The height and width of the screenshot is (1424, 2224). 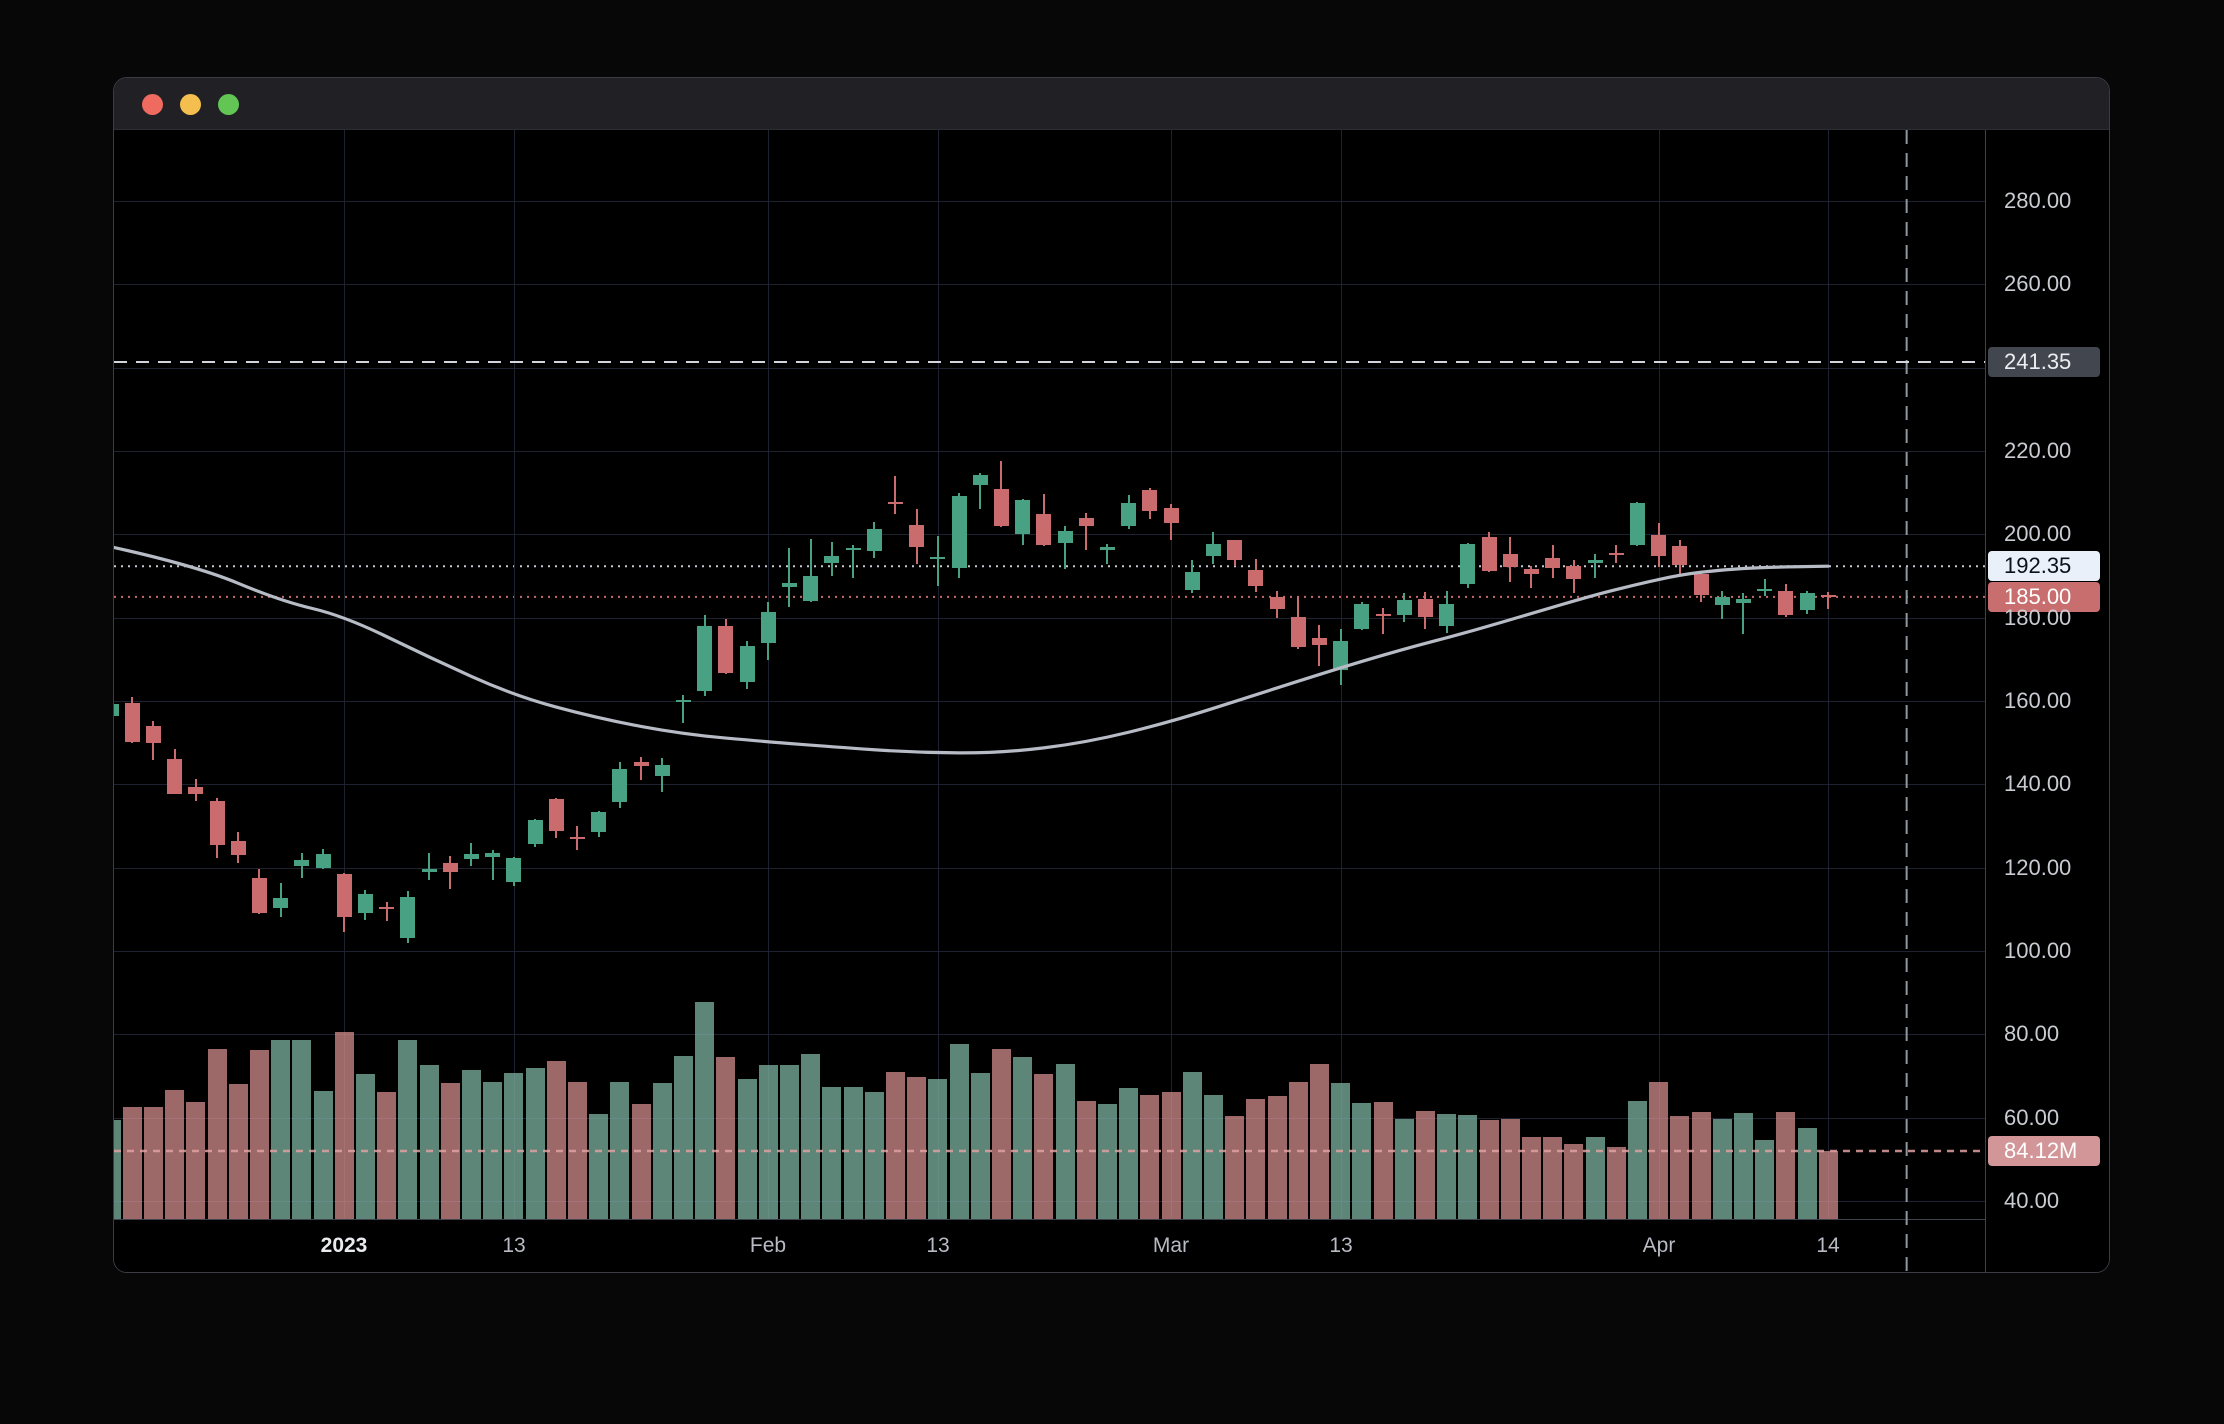 I want to click on zoom-button, so click(x=228, y=104).